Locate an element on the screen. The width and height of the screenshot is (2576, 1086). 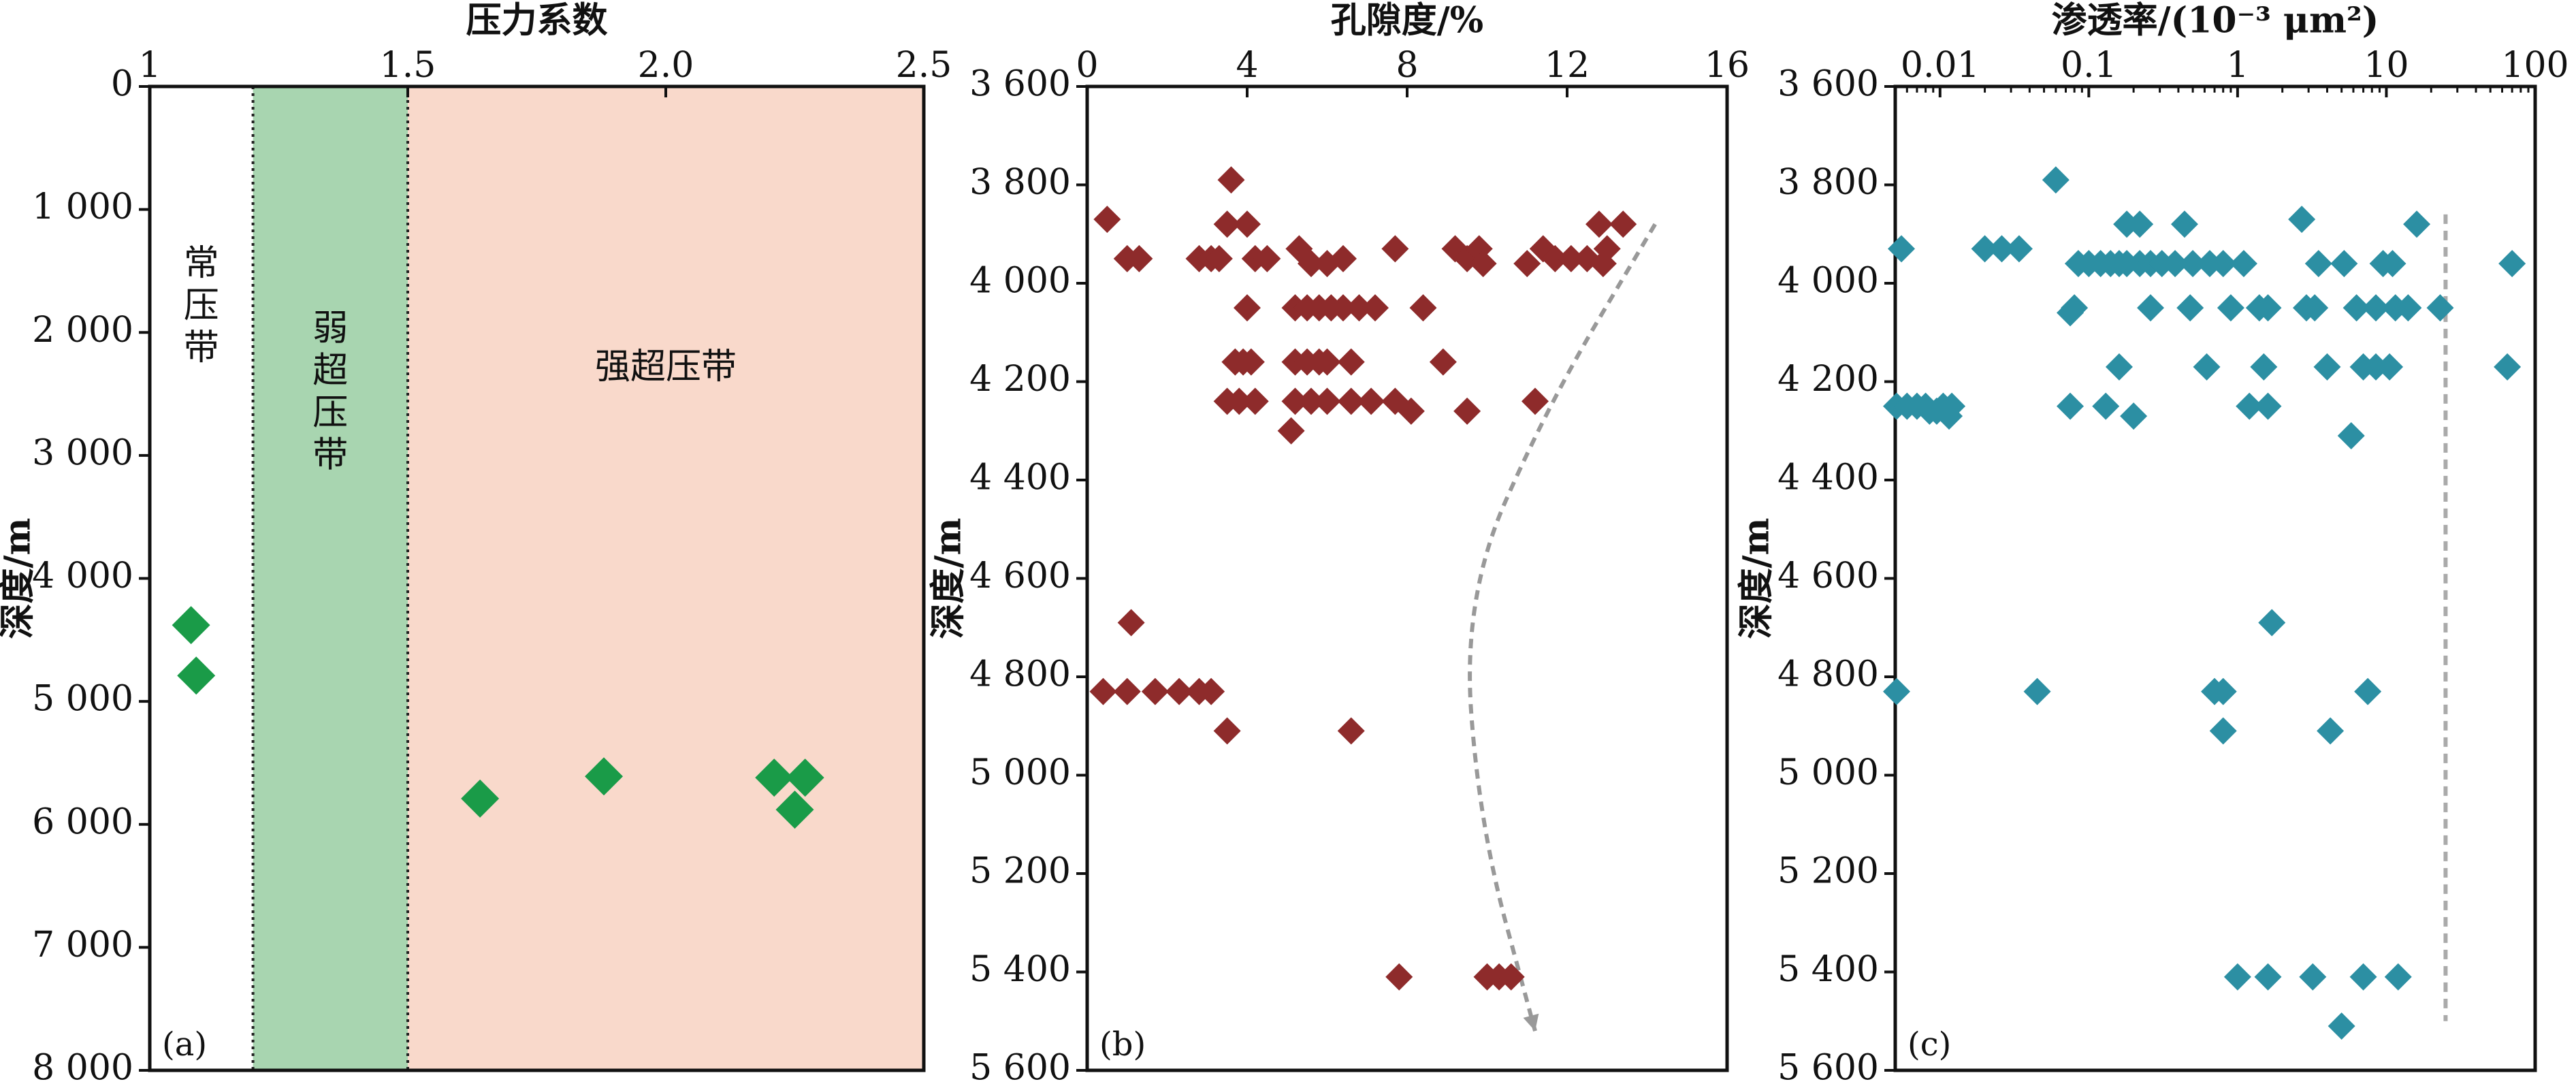
y-tick-label: 1 000 is located at coordinates (82, 207).